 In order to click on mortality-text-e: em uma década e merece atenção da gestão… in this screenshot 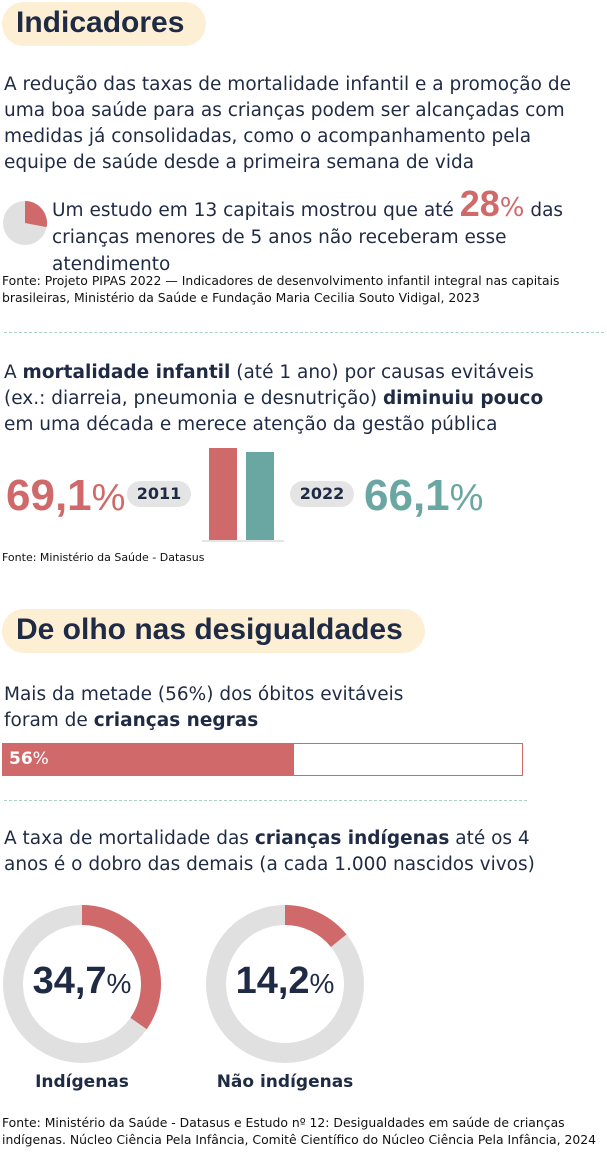, I will do `click(251, 424)`.